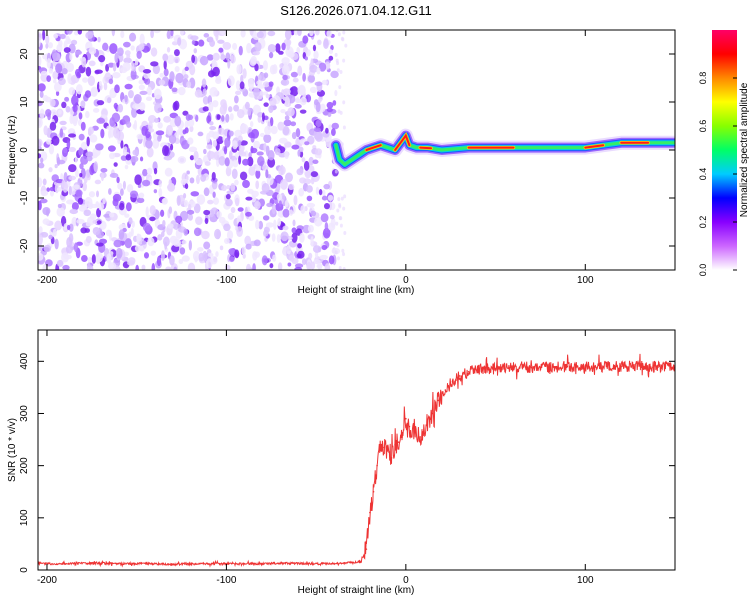 The width and height of the screenshot is (750, 600). I want to click on colorbar-tick-label: 0.2, so click(703, 222).